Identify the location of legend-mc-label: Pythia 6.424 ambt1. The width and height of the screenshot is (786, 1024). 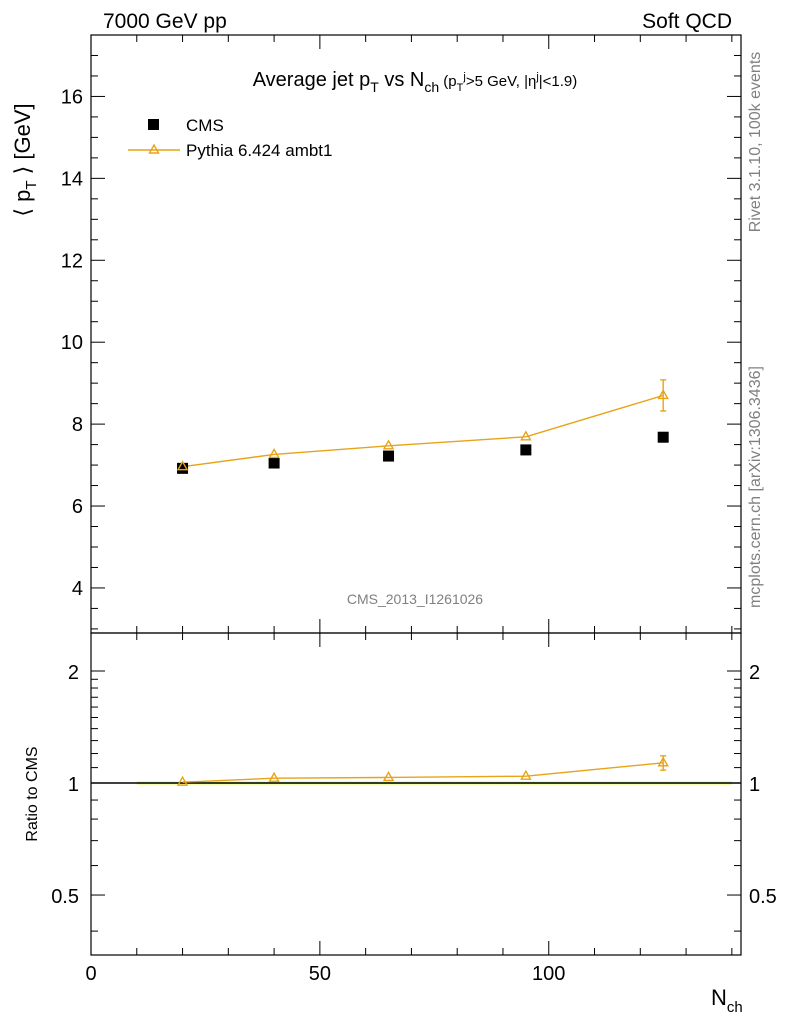
(259, 150).